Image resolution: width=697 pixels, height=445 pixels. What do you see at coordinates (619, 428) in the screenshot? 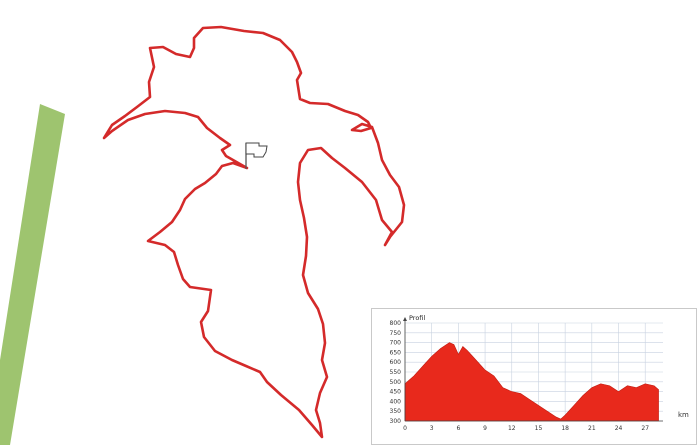
I see `x-tick-label: 24` at bounding box center [619, 428].